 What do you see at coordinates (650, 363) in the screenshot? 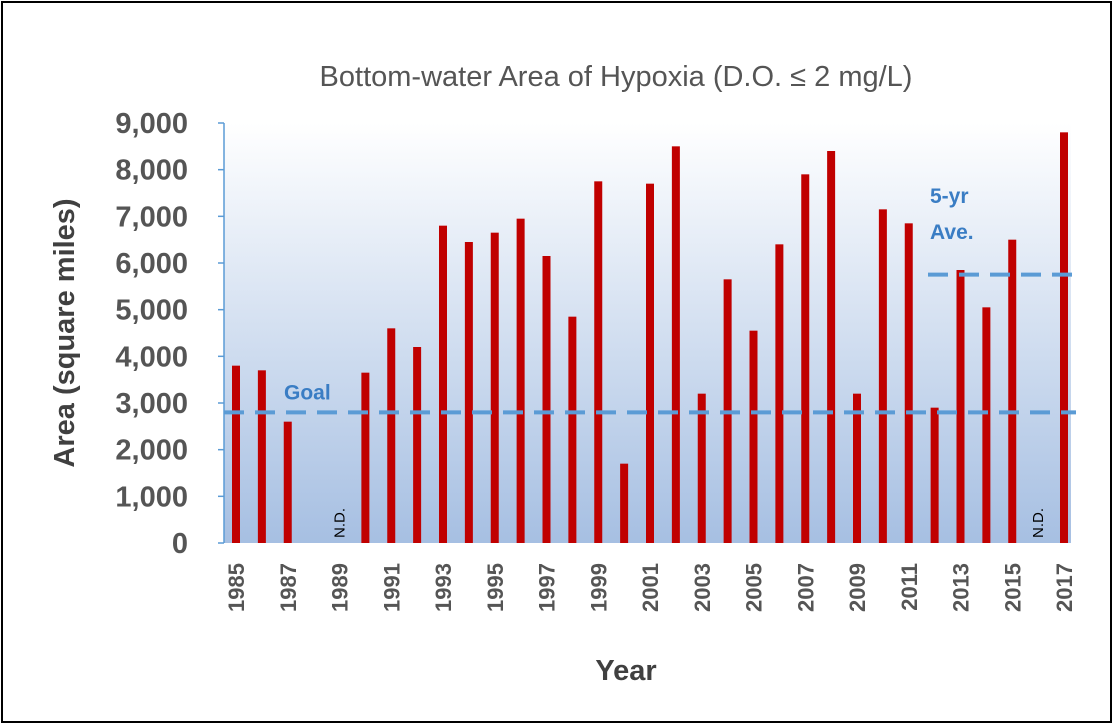
I see `bar-2001` at bounding box center [650, 363].